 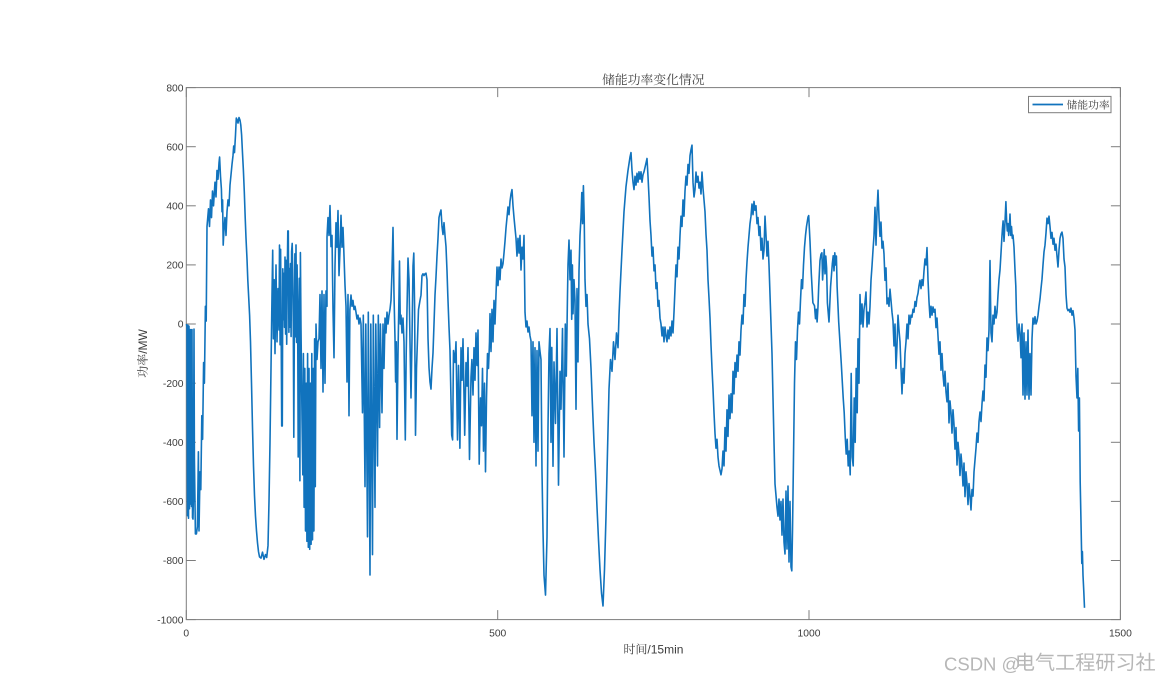 What do you see at coordinates (143, 340) in the screenshot?
I see `svg-text: /MW` at bounding box center [143, 340].